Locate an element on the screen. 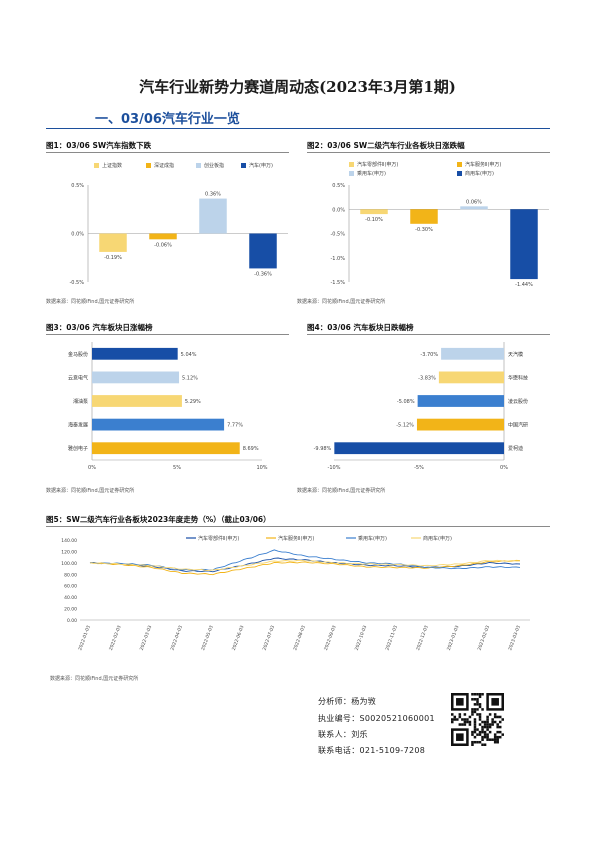 The width and height of the screenshot is (595, 842). fig4-category-2: 凌云股份 is located at coordinates (518, 401).